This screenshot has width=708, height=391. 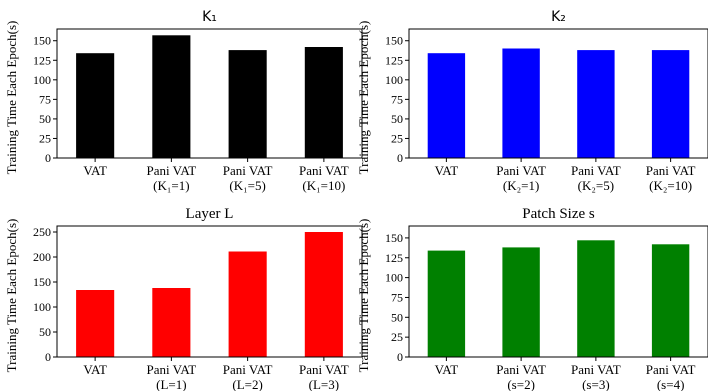 What do you see at coordinates (596, 185) in the screenshot?
I see `x-tick-label: (K₂=5)` at bounding box center [596, 185].